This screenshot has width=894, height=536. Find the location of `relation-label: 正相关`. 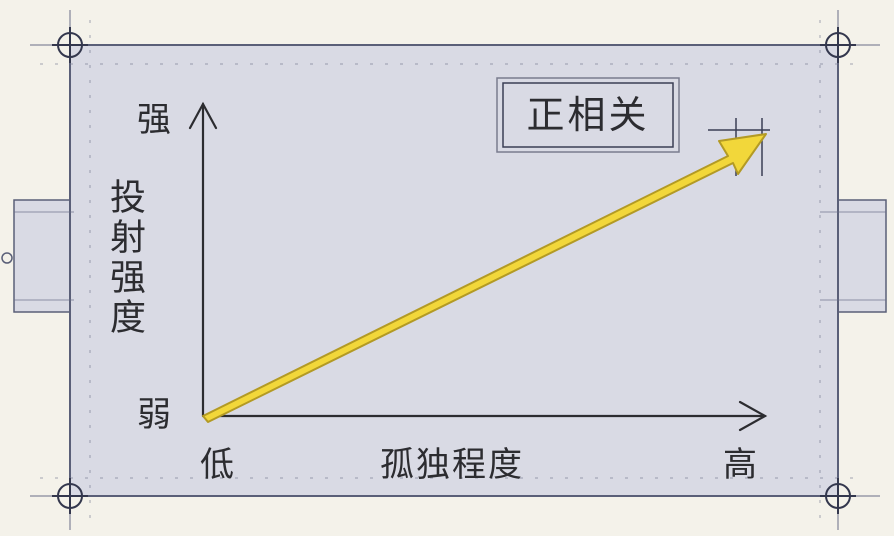

relation-label: 正相关 is located at coordinates (588, 115).